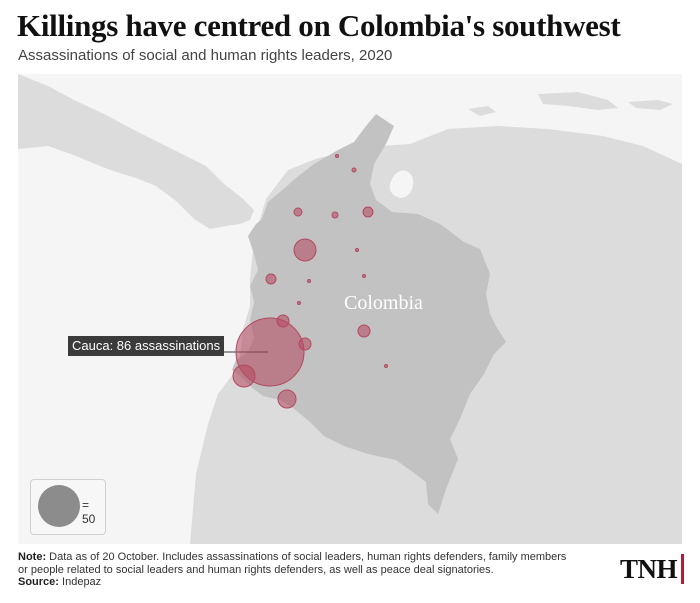 The height and width of the screenshot is (603, 700). Describe the element at coordinates (299, 303) in the screenshot. I see `bubble-risaralda` at that location.